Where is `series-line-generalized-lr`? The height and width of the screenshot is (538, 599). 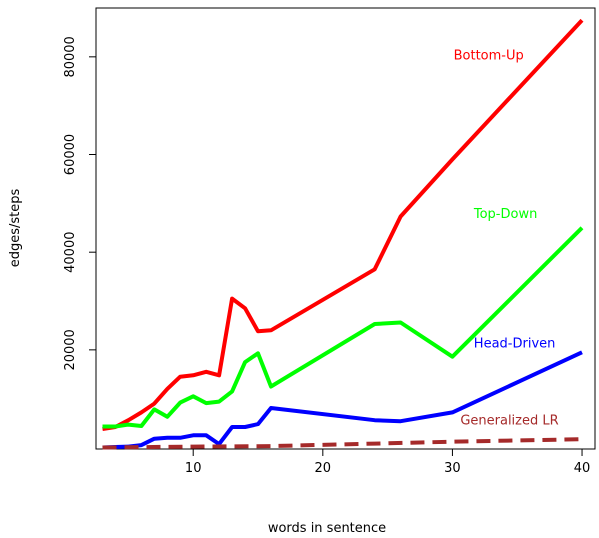
series-line-generalized-lr is located at coordinates (342, 443).